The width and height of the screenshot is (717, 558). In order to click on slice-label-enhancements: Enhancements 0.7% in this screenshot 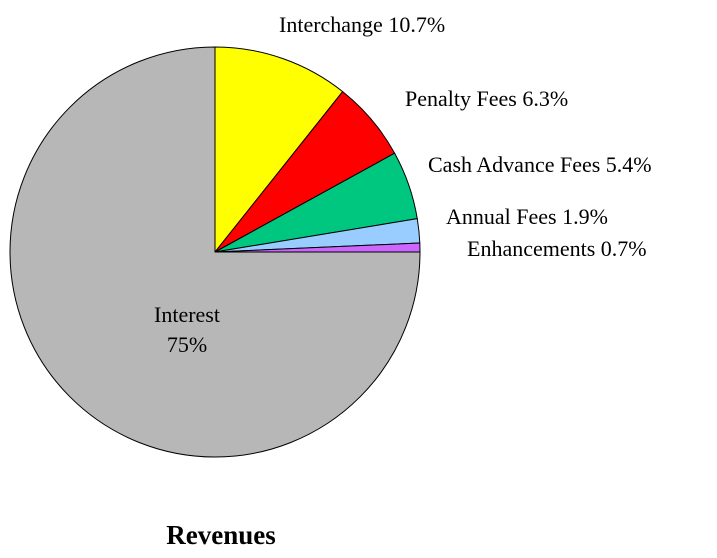, I will do `click(557, 248)`.